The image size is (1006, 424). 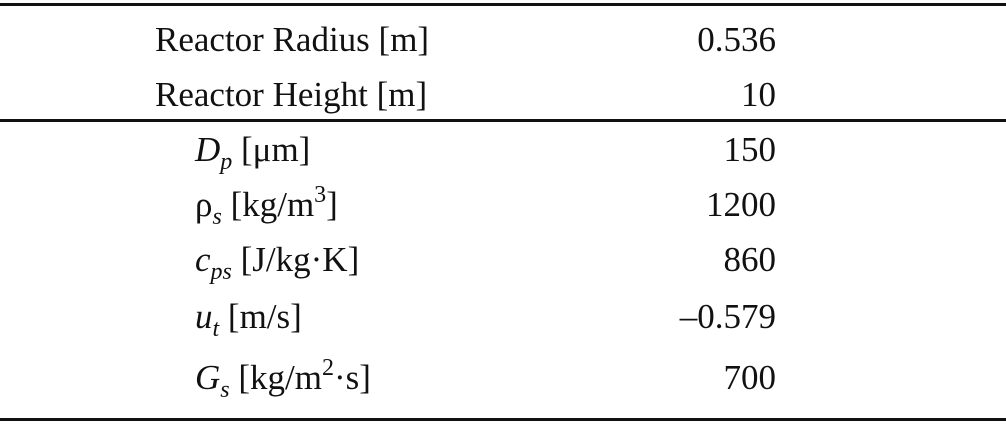 I want to click on row-label: cps [J/kg·K], so click(x=277, y=260).